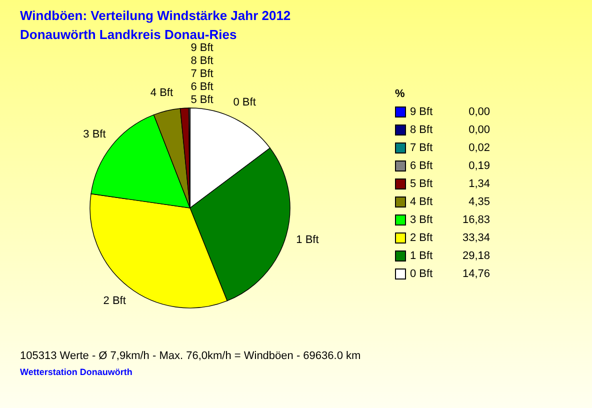 Image resolution: width=592 pixels, height=408 pixels. Describe the element at coordinates (476, 256) in the screenshot. I see `data-label: 29,18` at that location.